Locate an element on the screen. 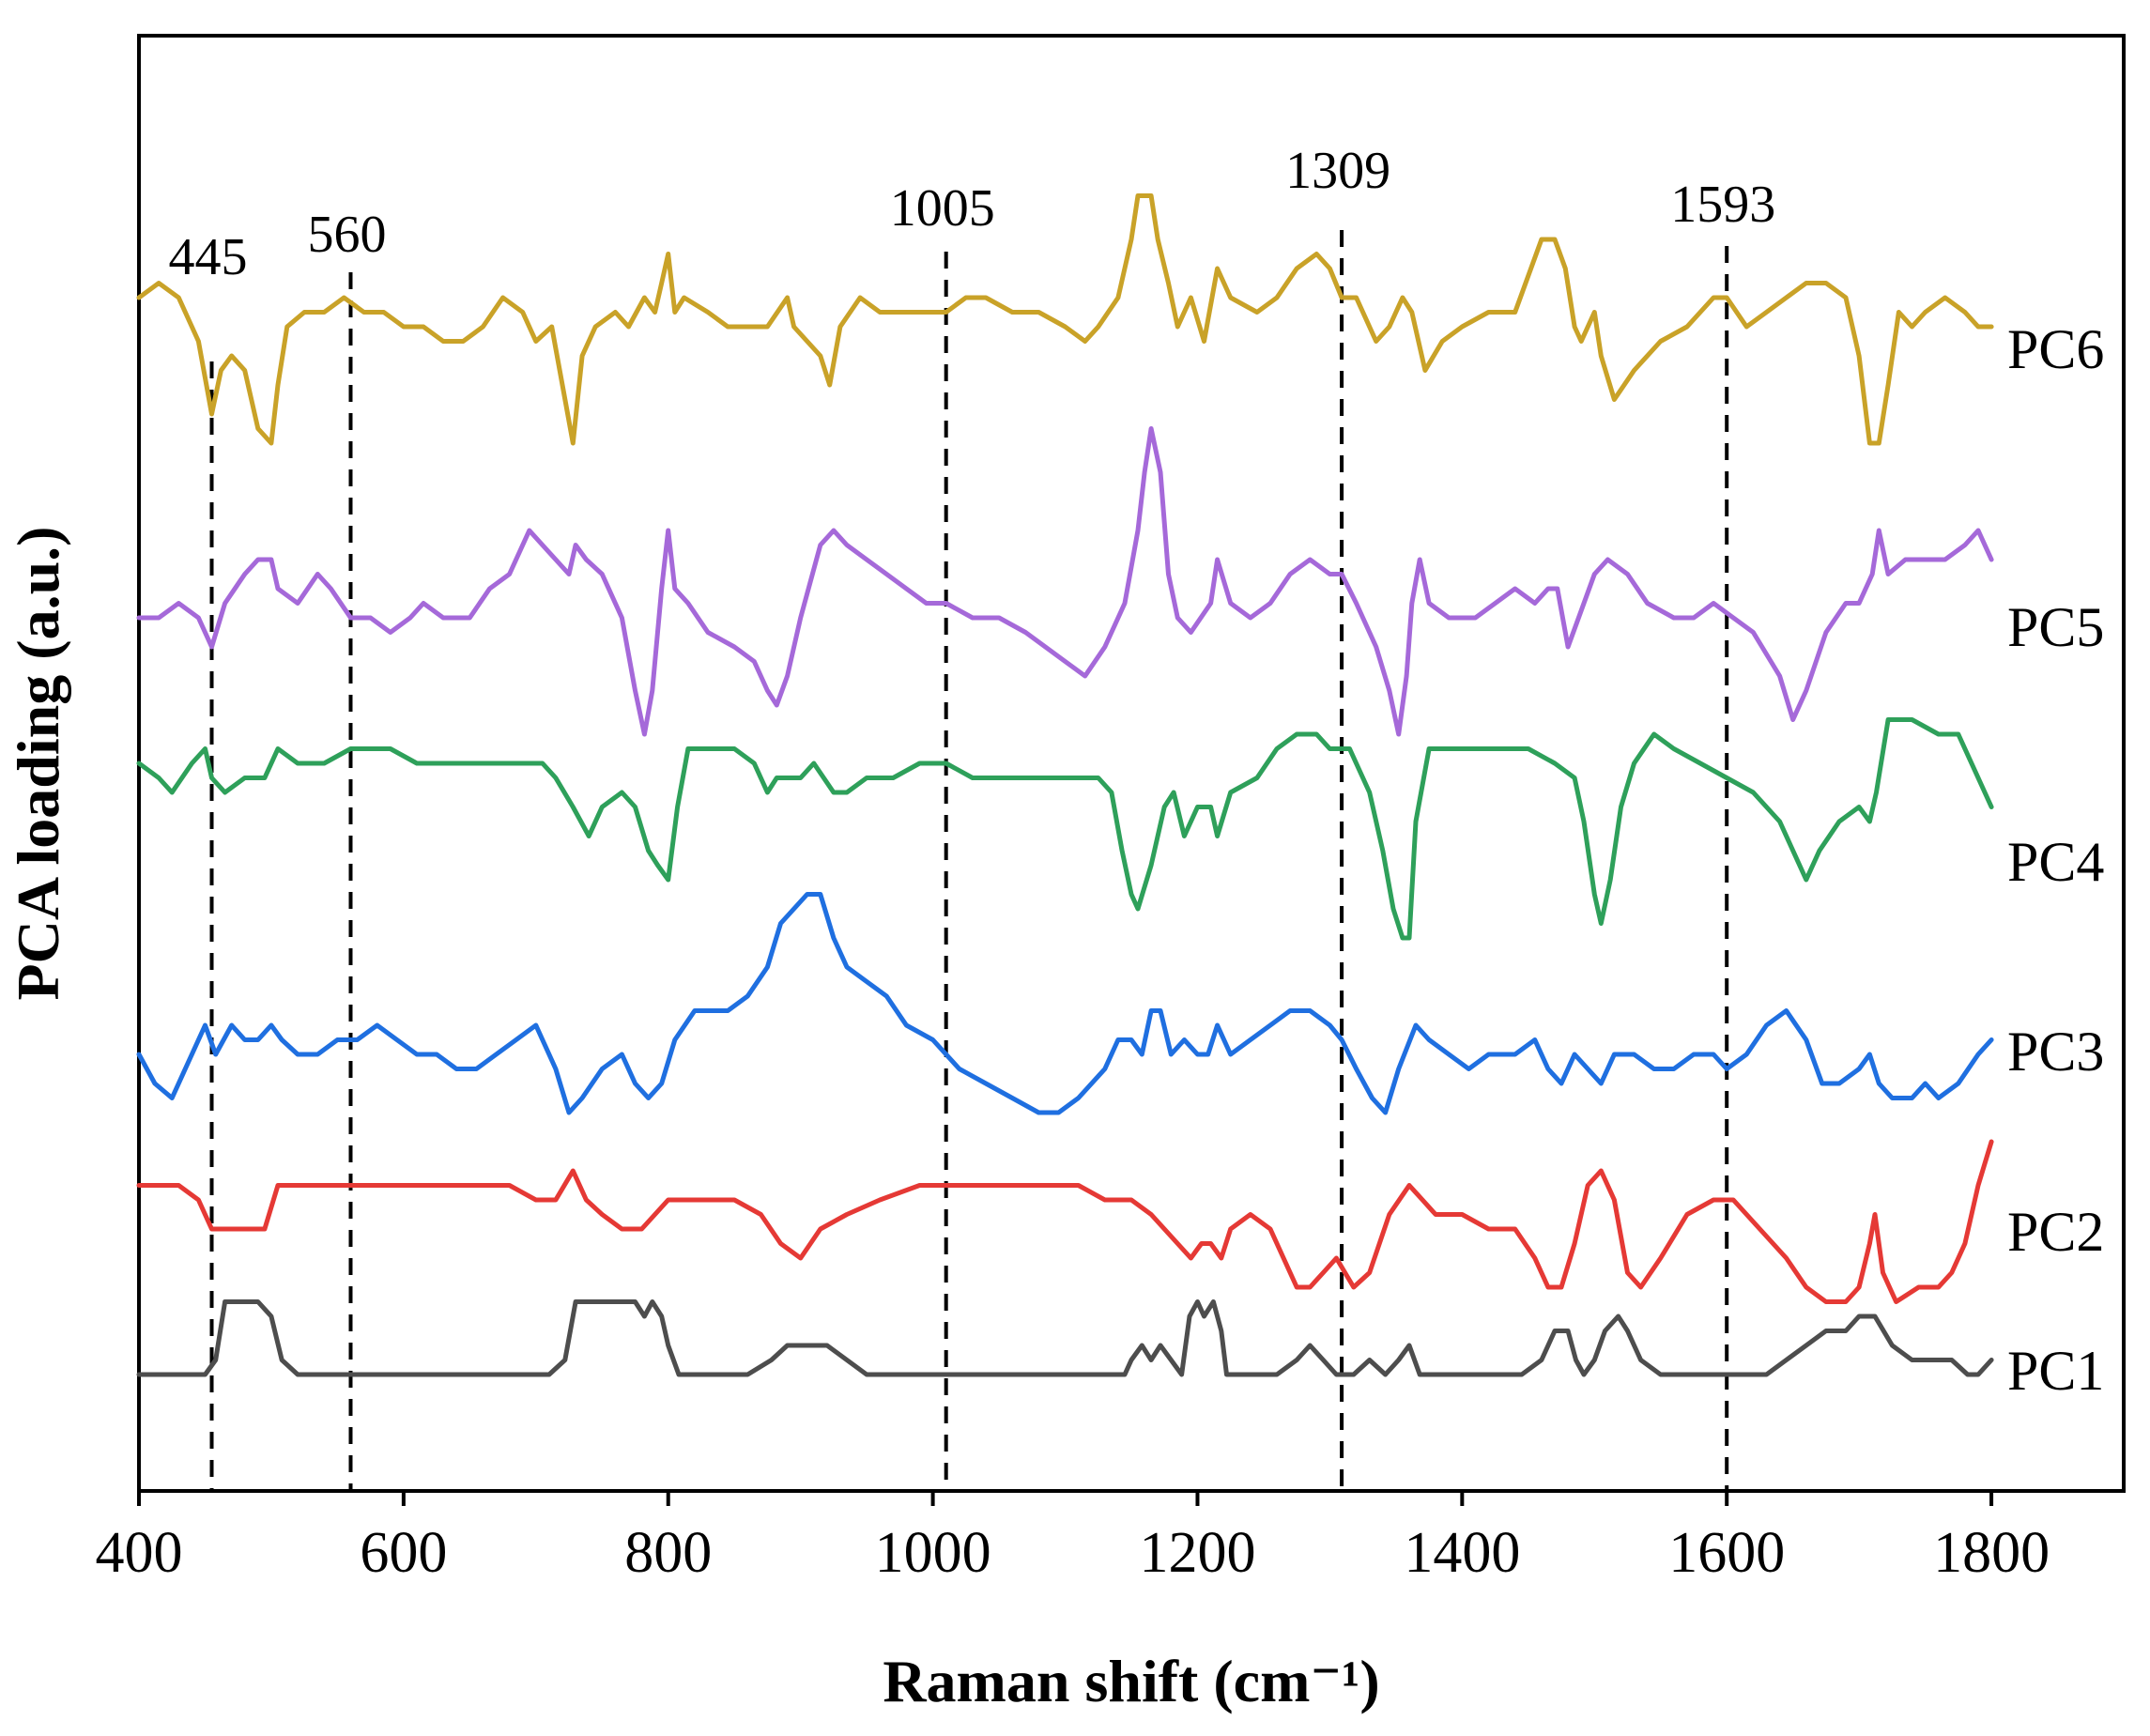  series-line-pc4 is located at coordinates (1065, 829).